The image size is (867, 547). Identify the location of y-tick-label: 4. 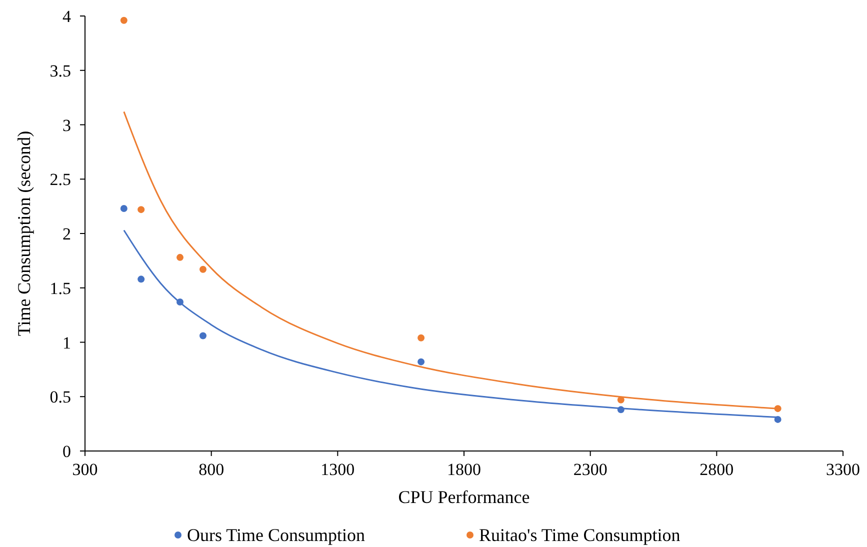
(67, 16).